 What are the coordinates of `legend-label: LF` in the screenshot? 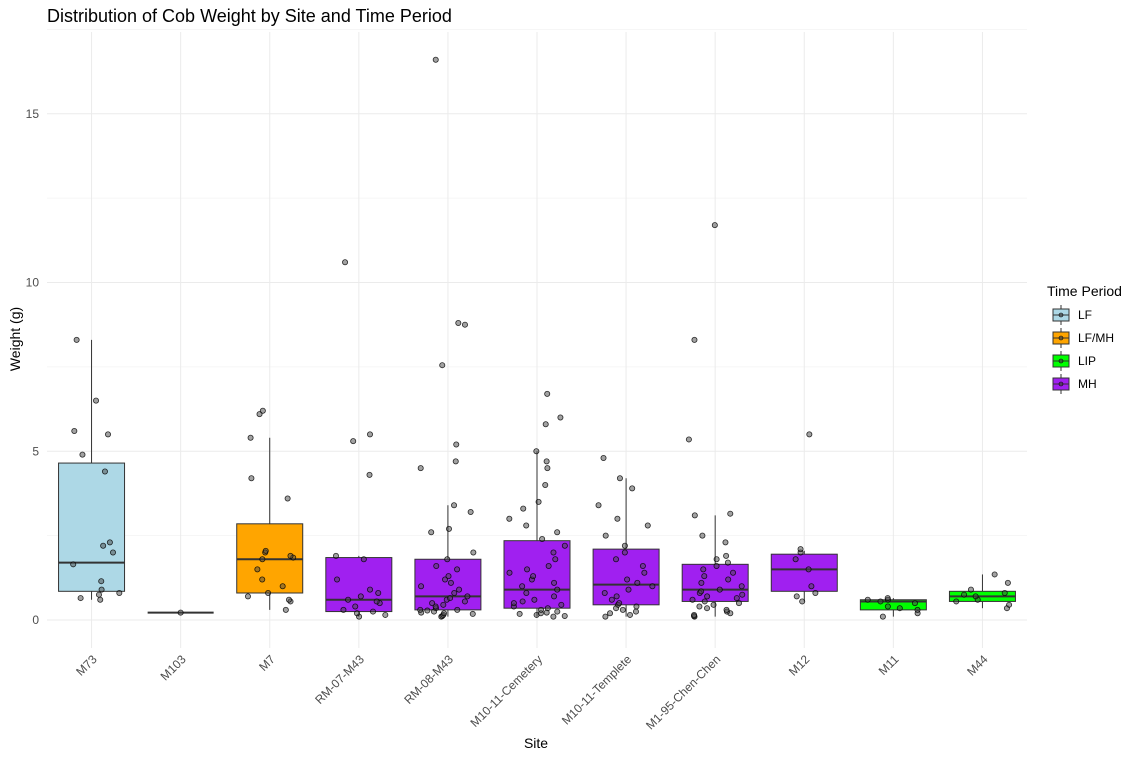 It's located at (1085, 315).